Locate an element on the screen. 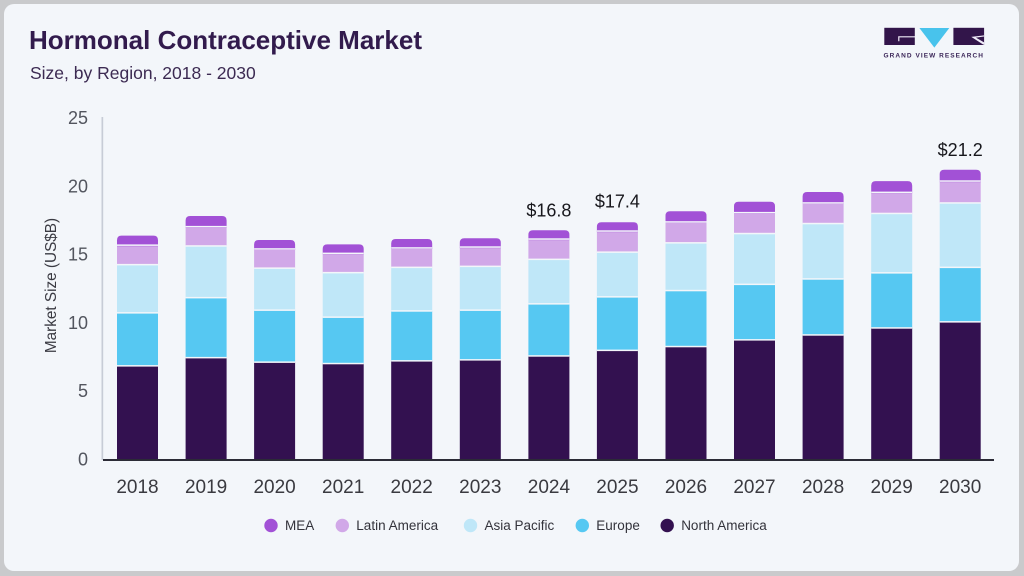 This screenshot has width=1024, height=576. svg-text: 0 is located at coordinates (83, 460).